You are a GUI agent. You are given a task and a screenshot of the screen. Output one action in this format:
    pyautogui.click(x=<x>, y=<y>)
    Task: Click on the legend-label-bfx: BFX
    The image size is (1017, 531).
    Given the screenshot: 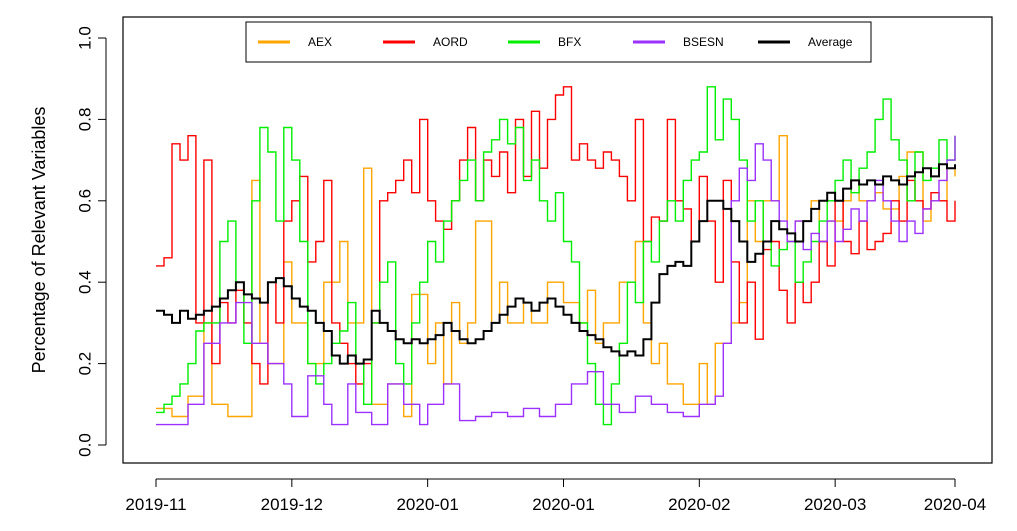 What is the action you would take?
    pyautogui.click(x=569, y=42)
    